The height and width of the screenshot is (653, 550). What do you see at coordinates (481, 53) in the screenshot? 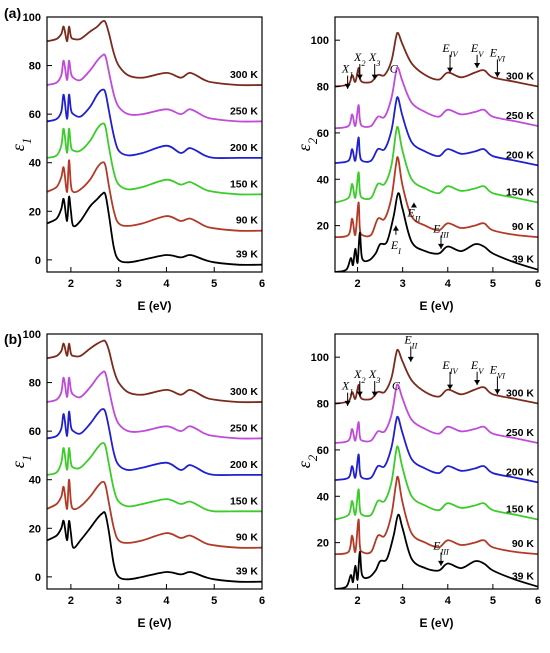
I see `annotation-ev-sub: V` at bounding box center [481, 53].